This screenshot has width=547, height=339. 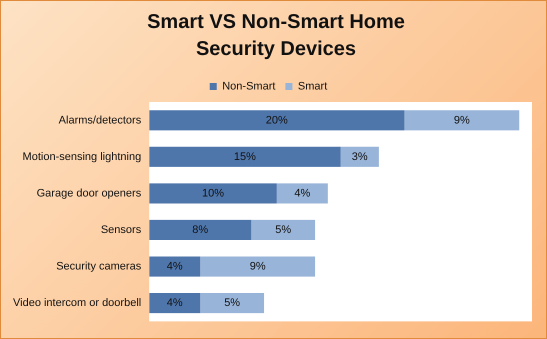 I want to click on y-tick-label: Alarms/detectors, so click(x=100, y=120).